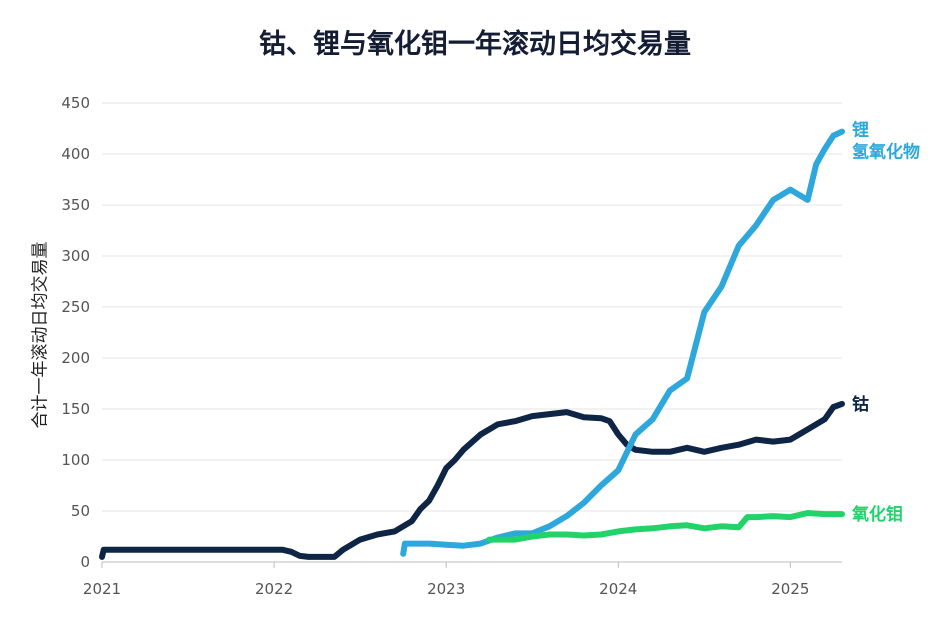 The height and width of the screenshot is (626, 950). I want to click on y-tick-label: 200, so click(75, 358).